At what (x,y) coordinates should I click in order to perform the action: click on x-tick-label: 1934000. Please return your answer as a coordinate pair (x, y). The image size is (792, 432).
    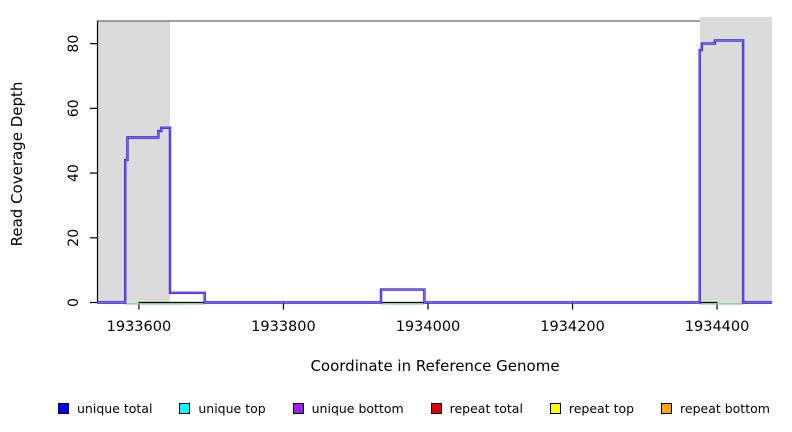
    Looking at the image, I should click on (428, 327).